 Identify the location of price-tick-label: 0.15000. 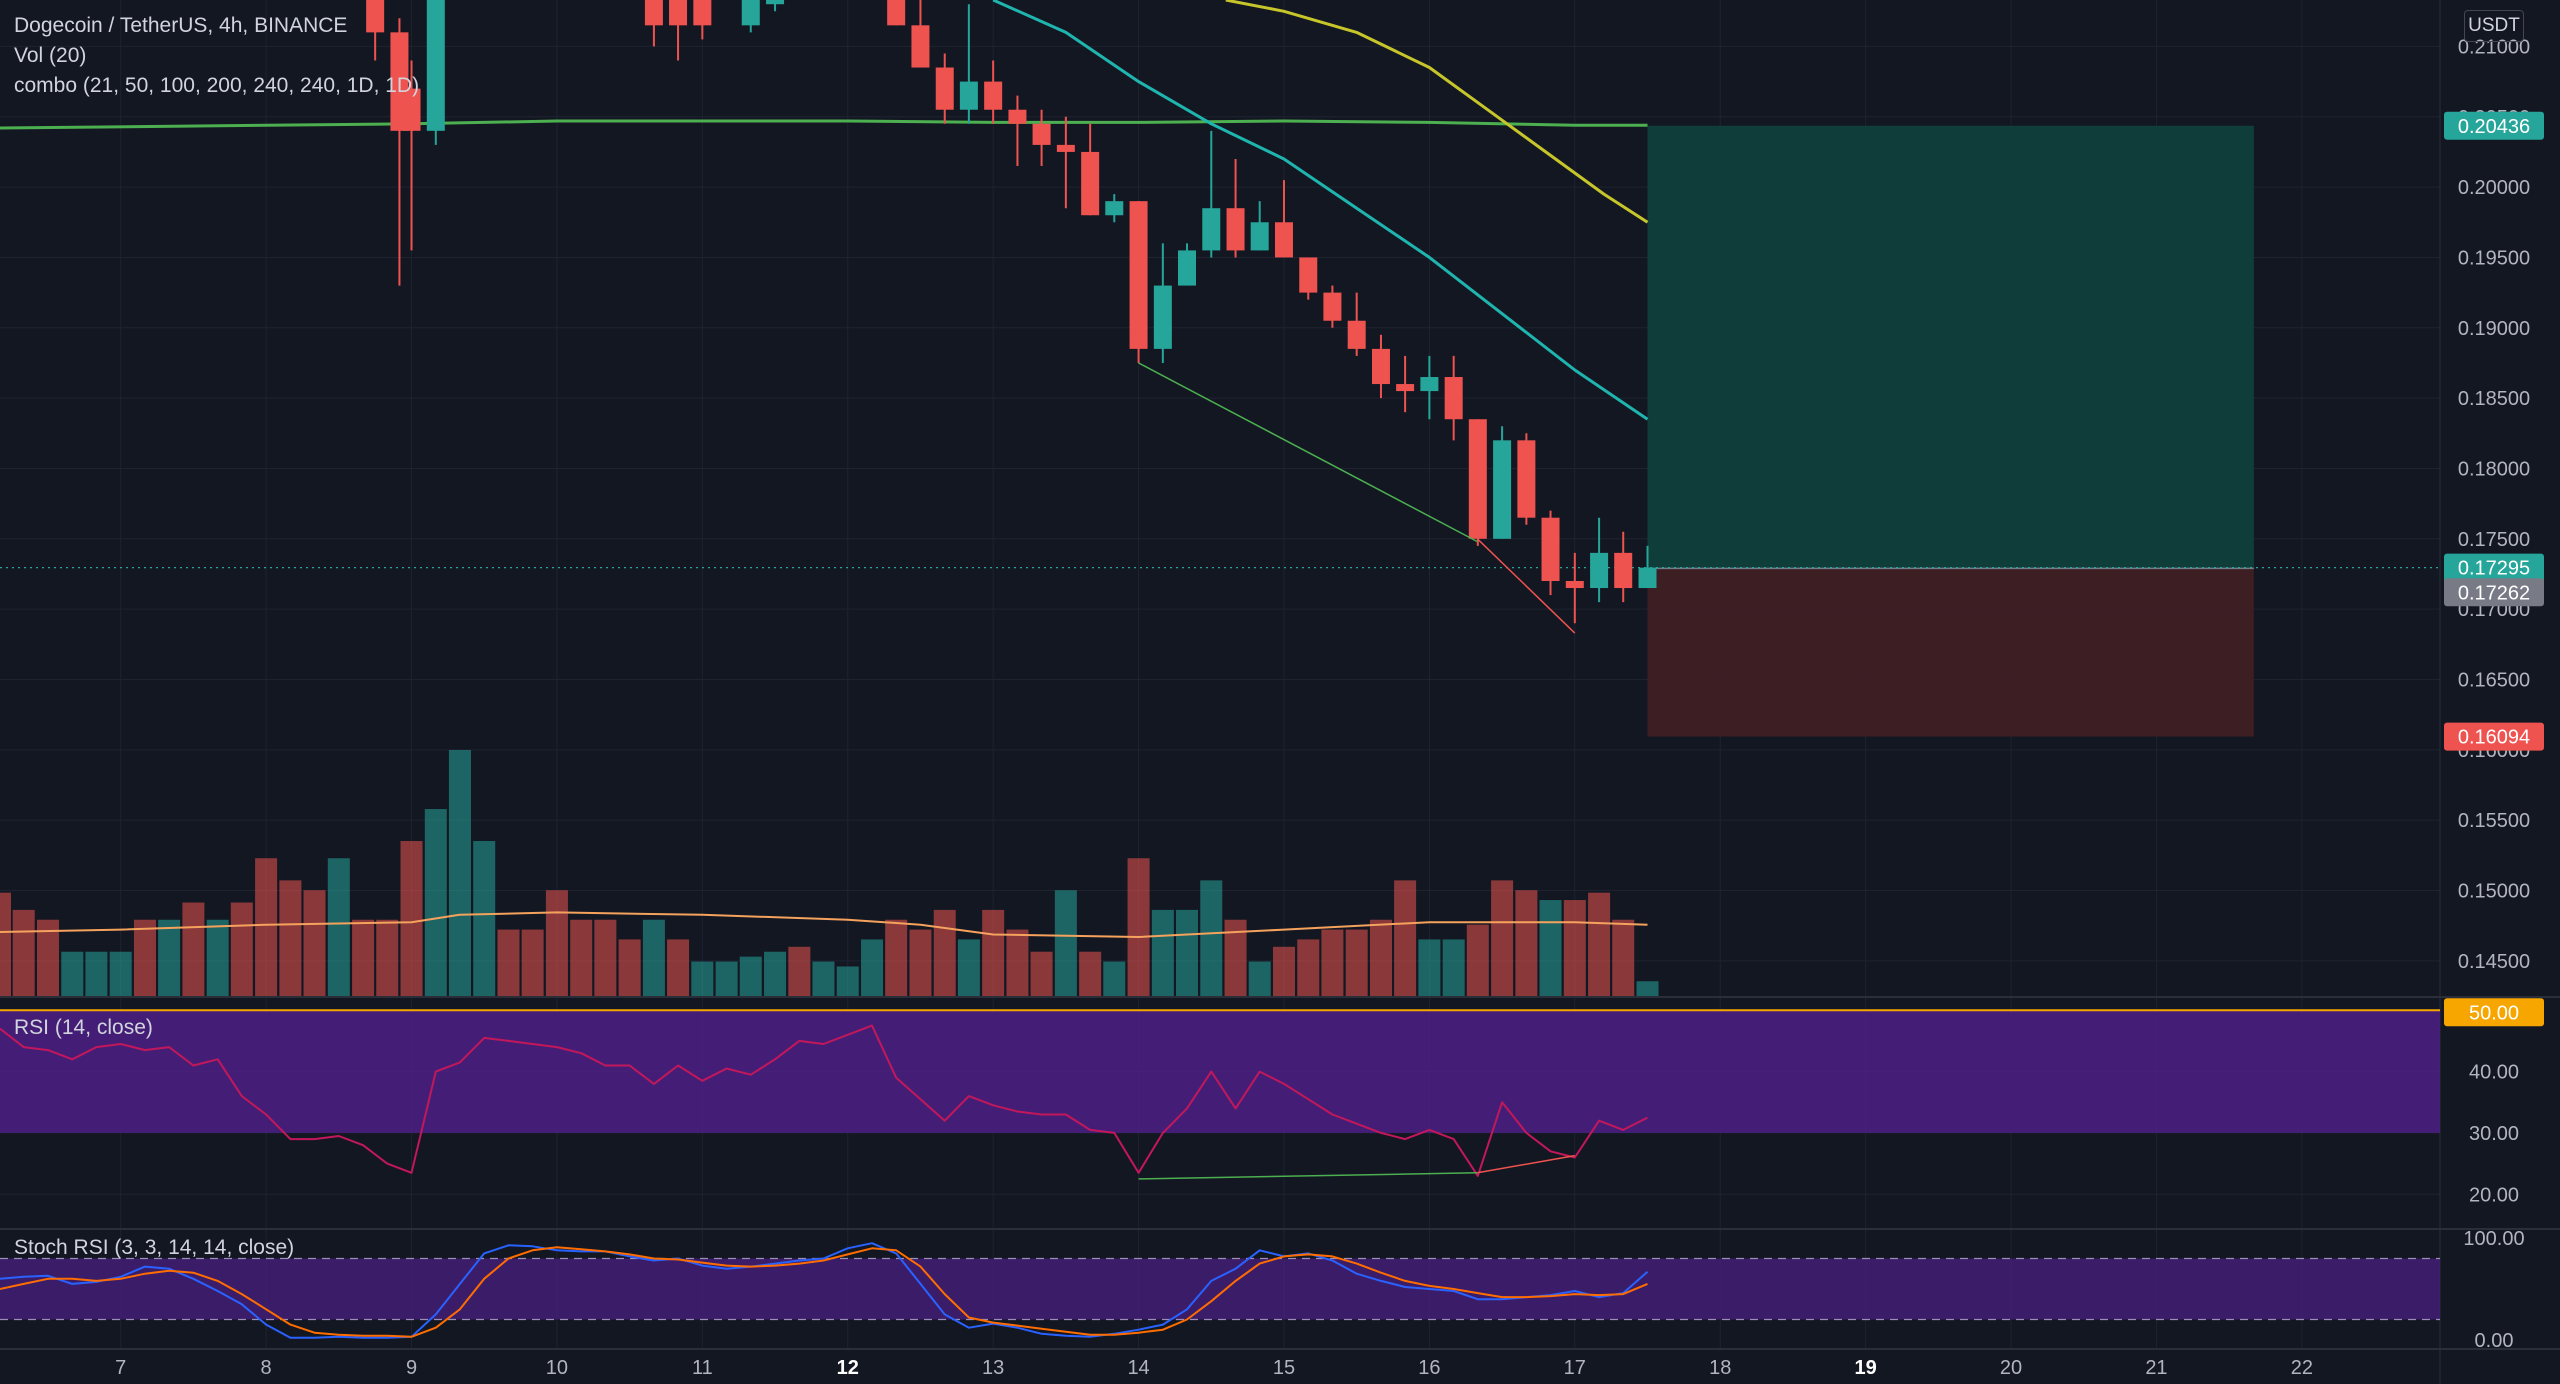
(2494, 891).